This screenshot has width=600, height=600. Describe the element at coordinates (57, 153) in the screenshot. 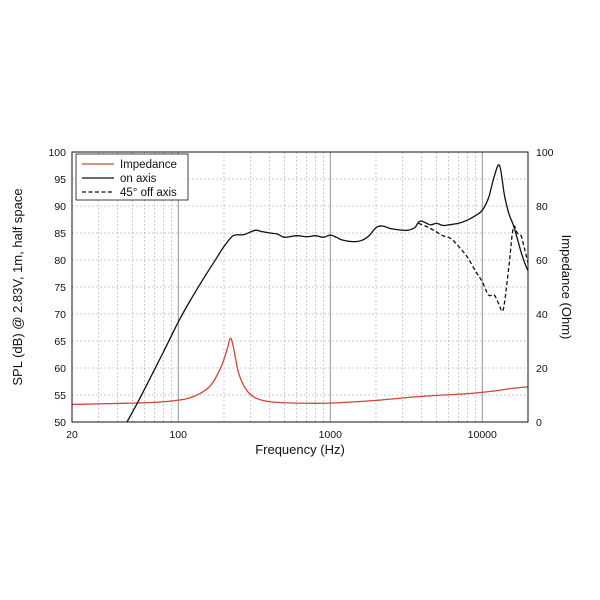

I see `y-tick-label: 100` at that location.